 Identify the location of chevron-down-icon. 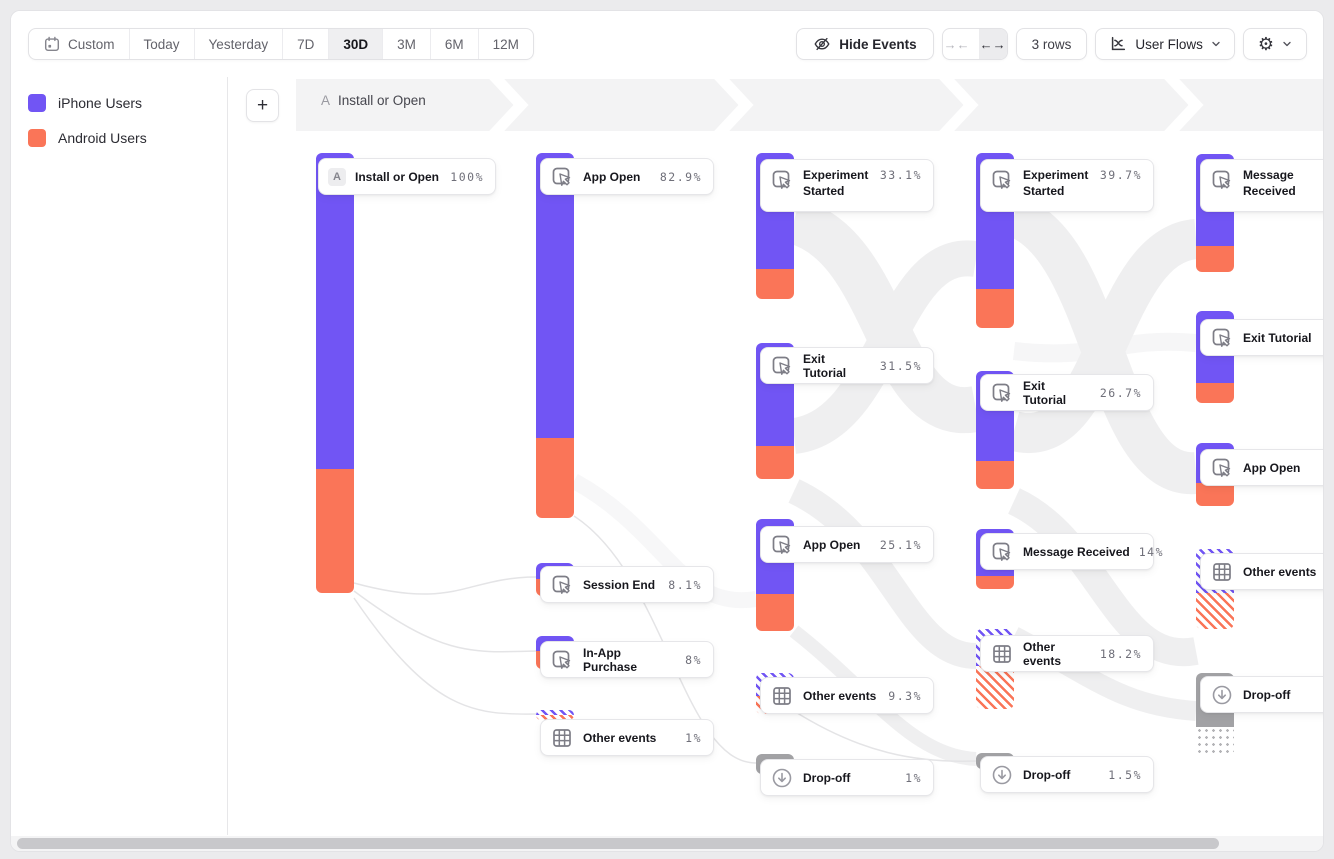
(1287, 44).